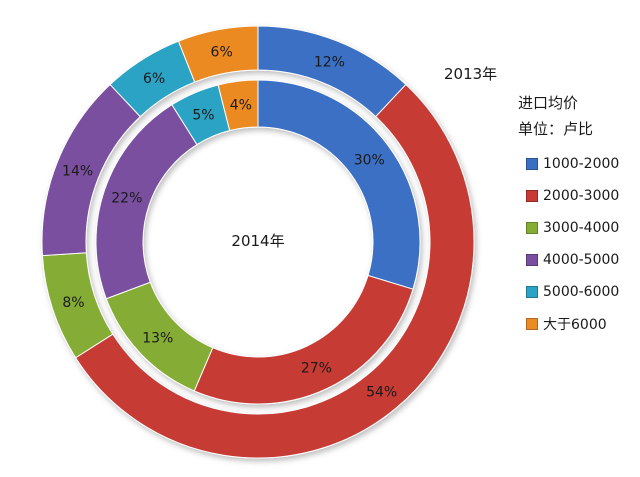 Image resolution: width=640 pixels, height=477 pixels. Describe the element at coordinates (381, 392) in the screenshot. I see `outer-slice-label: 54%` at that location.